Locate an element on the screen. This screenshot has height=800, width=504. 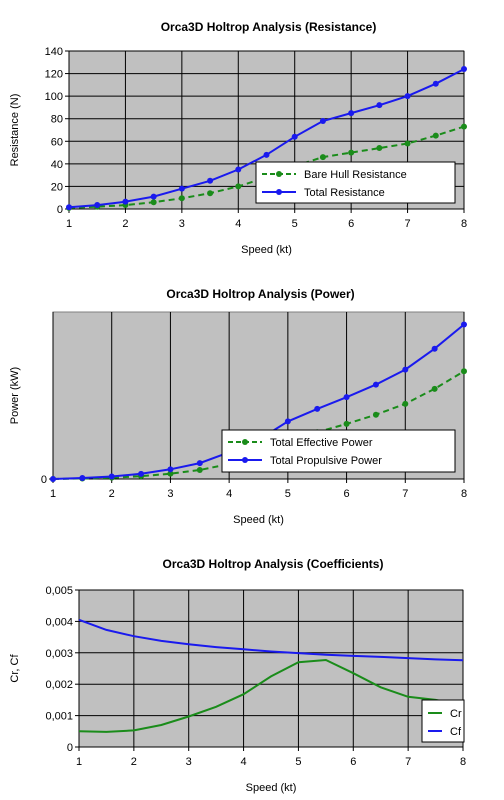
y-tick-label: 40 is located at coordinates (57, 165).